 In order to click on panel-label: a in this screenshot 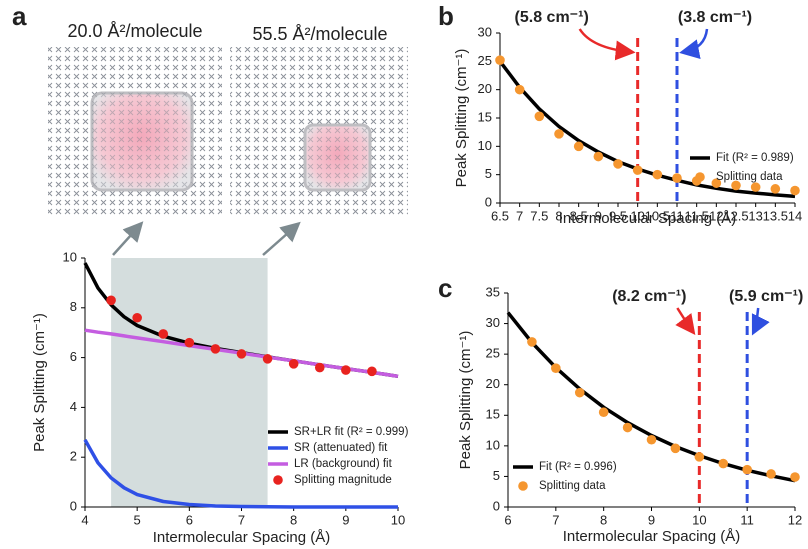, I will do `click(19, 16)`.